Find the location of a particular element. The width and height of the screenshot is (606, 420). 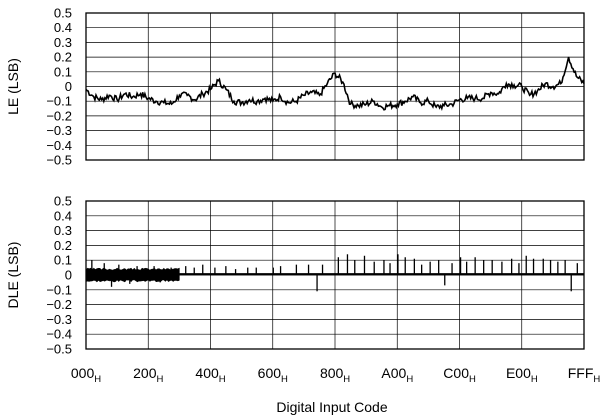

x-tick-label: 800H is located at coordinates (335, 375).